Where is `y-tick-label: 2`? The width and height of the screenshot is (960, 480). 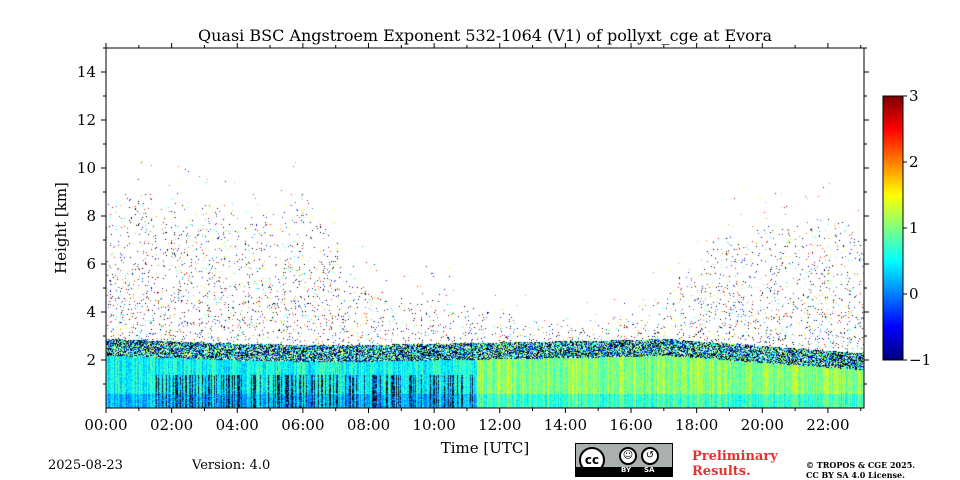 y-tick-label: 2 is located at coordinates (91, 360).